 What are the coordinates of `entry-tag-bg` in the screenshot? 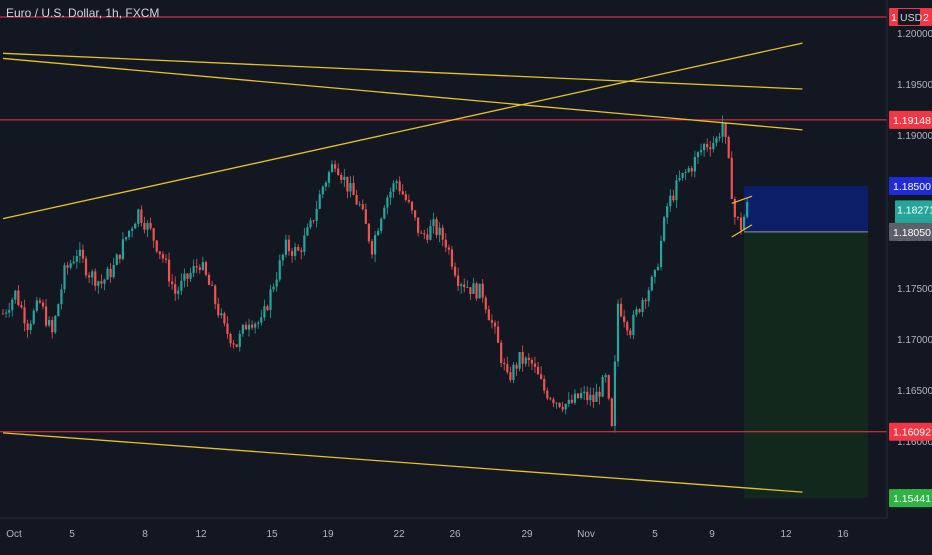 It's located at (910, 231).